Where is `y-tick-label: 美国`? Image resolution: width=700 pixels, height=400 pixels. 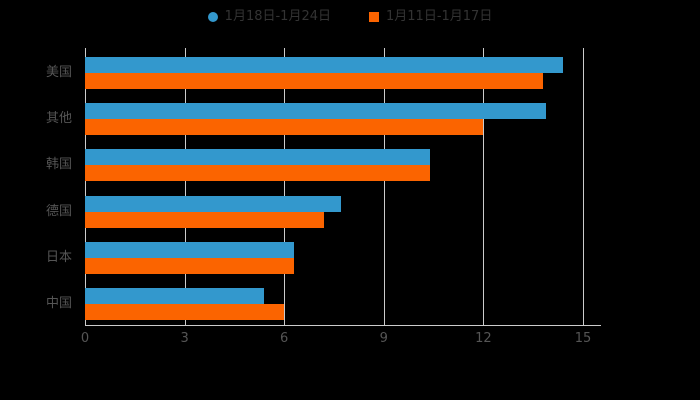
y-tick-label: 美国 is located at coordinates (58, 73).